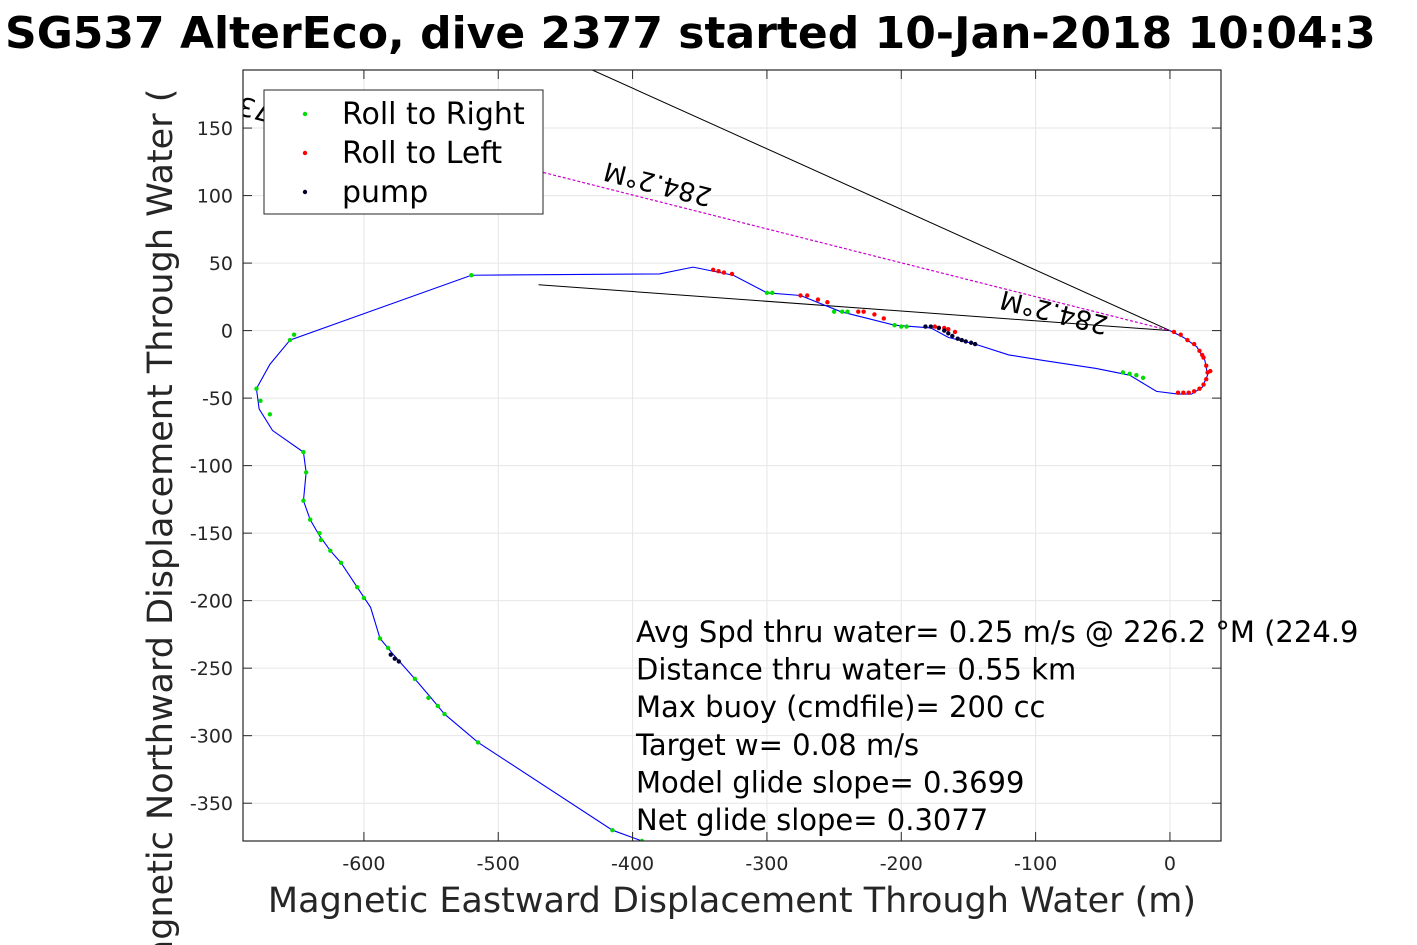  Describe the element at coordinates (221, 264) in the screenshot. I see `y-tick-label: 50` at that location.